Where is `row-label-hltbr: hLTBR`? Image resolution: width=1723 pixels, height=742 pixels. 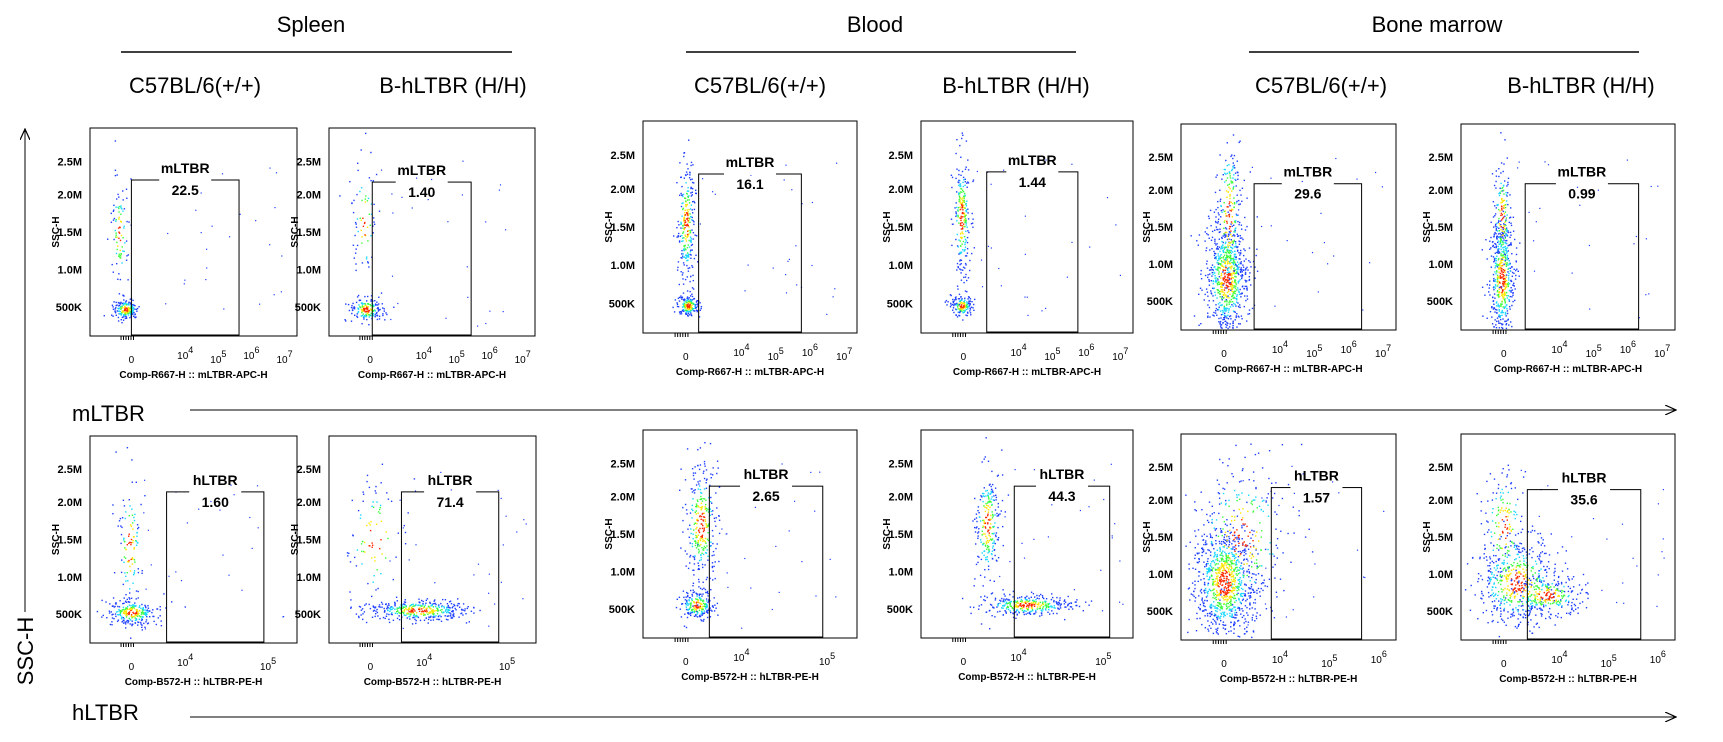 row-label-hltbr: hLTBR is located at coordinates (105, 712).